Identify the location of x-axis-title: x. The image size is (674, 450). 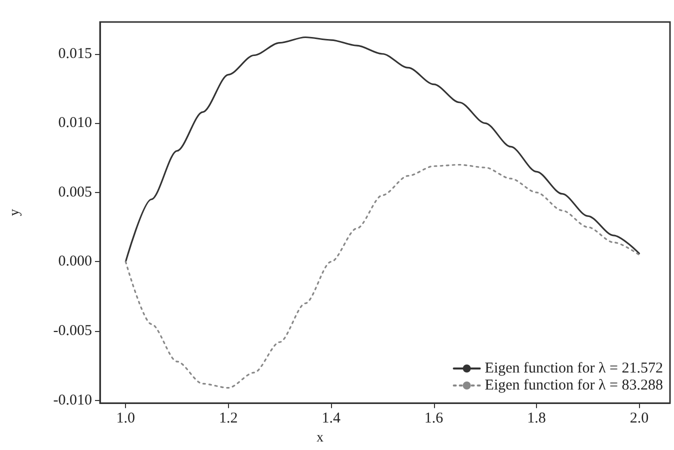
(320, 438).